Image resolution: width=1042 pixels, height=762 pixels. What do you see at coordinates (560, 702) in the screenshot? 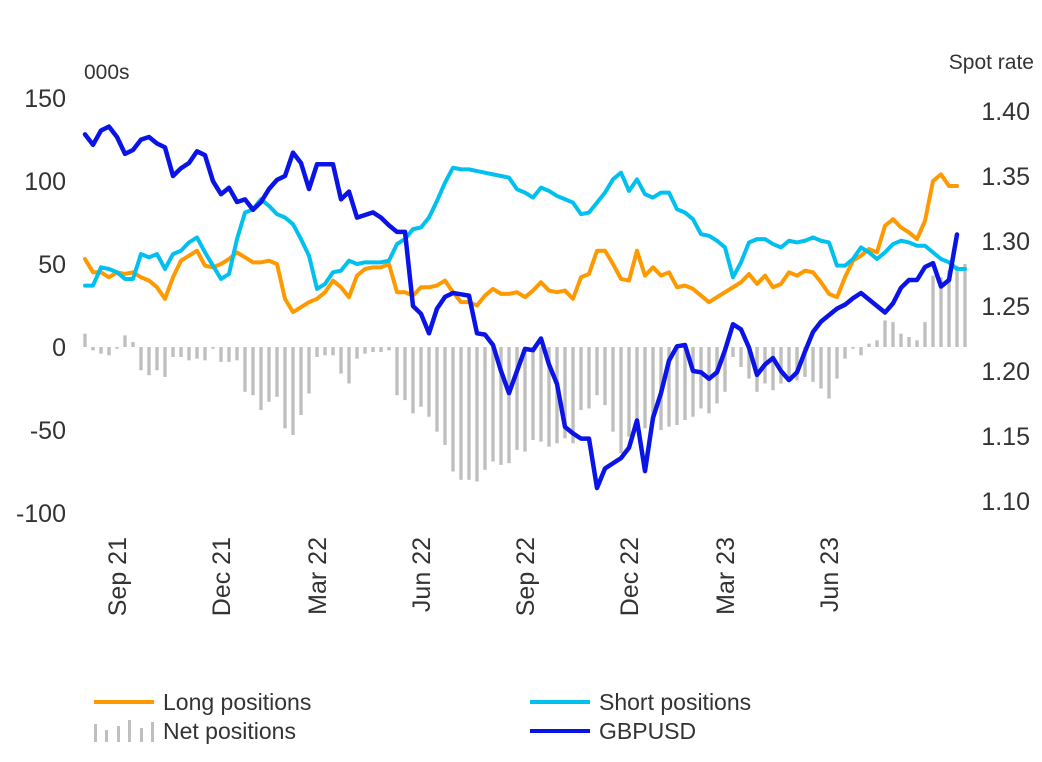
I see `short-positions-swatch` at bounding box center [560, 702].